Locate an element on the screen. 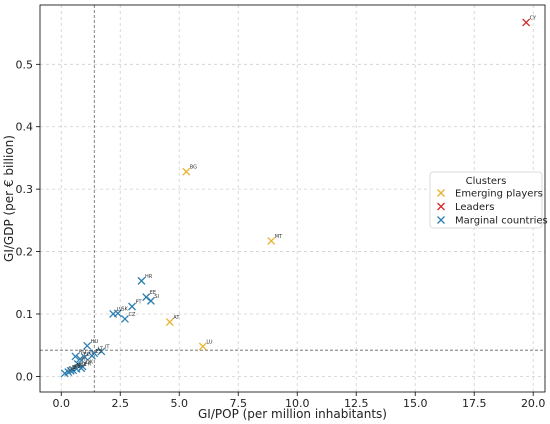 Image resolution: width=550 pixels, height=424 pixels. point-label: HR is located at coordinates (149, 277).